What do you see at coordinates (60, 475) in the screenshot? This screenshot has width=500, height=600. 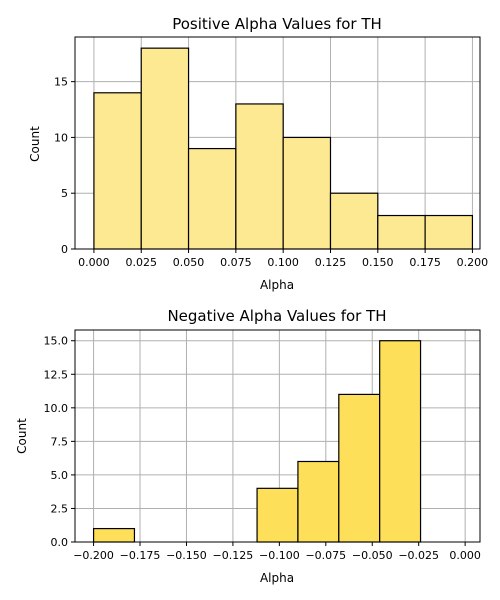 I see `y-tick-label: 5.0` at bounding box center [60, 475].